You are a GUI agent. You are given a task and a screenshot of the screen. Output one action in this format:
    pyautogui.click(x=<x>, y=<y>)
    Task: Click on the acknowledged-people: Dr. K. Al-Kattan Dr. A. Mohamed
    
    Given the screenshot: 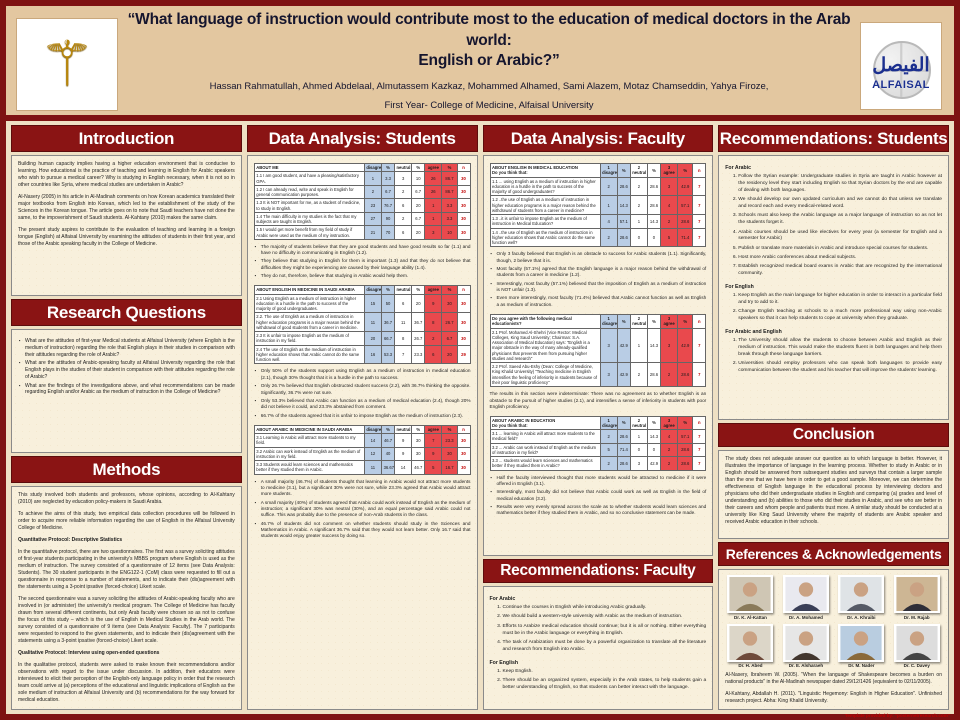 What is the action you would take?
    pyautogui.click(x=833, y=621)
    